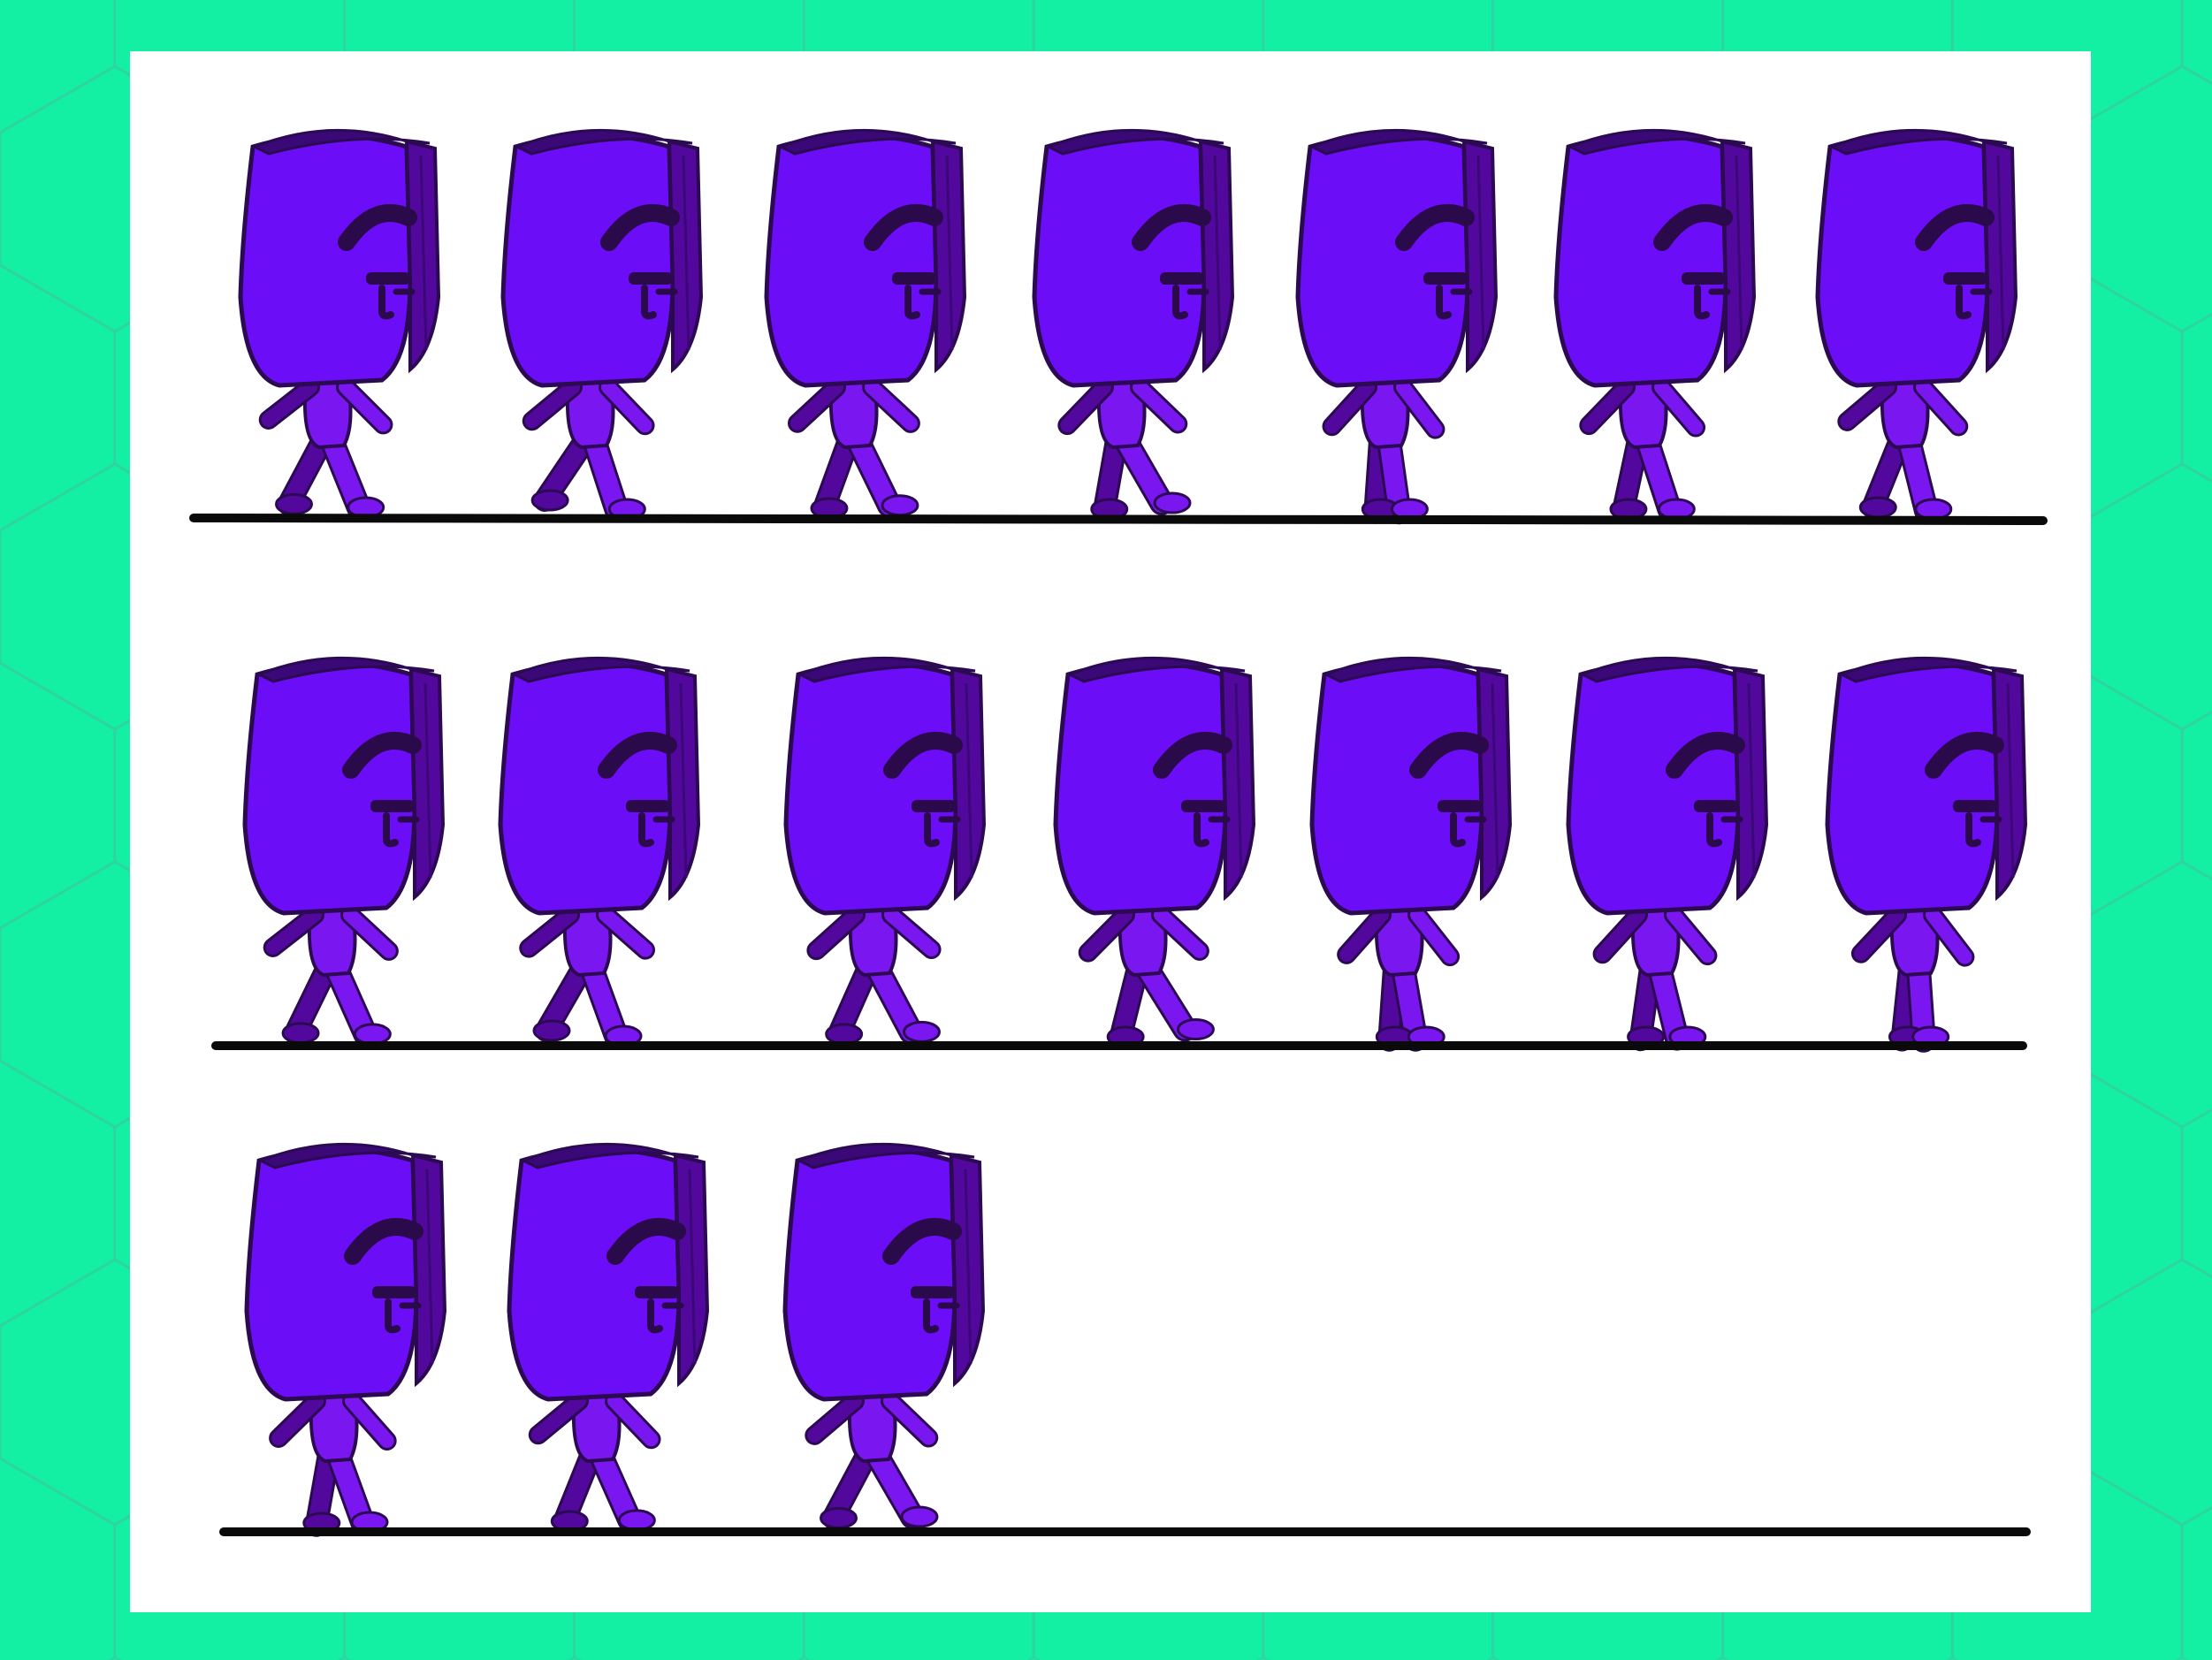 The height and width of the screenshot is (1660, 2212). Describe the element at coordinates (339, 324) in the screenshot. I see `sprite-frame-r1-f1` at that location.